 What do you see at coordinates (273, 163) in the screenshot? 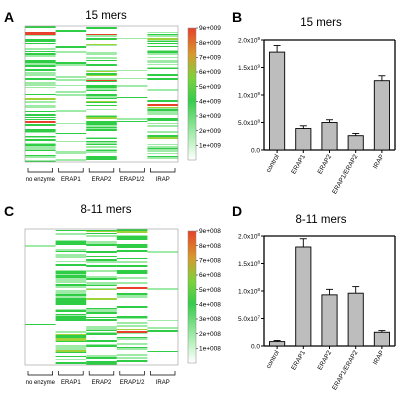
I see `x-tick-label: control` at bounding box center [273, 163].